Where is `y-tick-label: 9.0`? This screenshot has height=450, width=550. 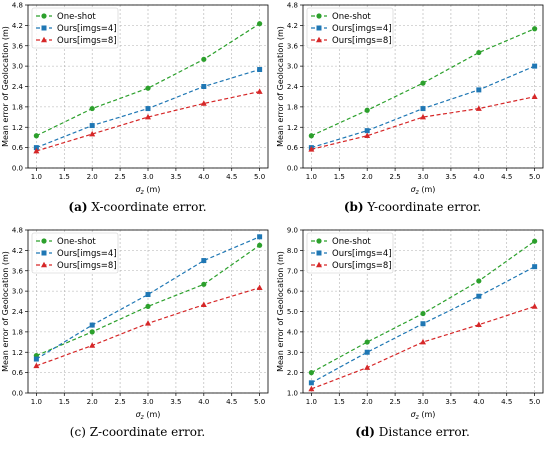
y-tick-label: 9.0 is located at coordinates (292, 231).